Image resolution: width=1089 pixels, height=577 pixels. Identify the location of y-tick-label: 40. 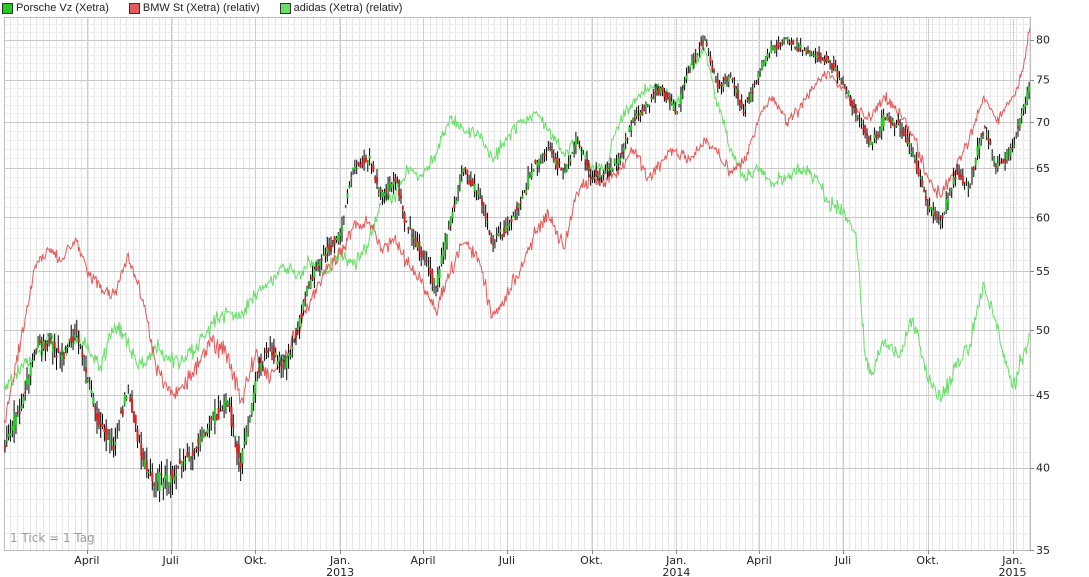
(1043, 468).